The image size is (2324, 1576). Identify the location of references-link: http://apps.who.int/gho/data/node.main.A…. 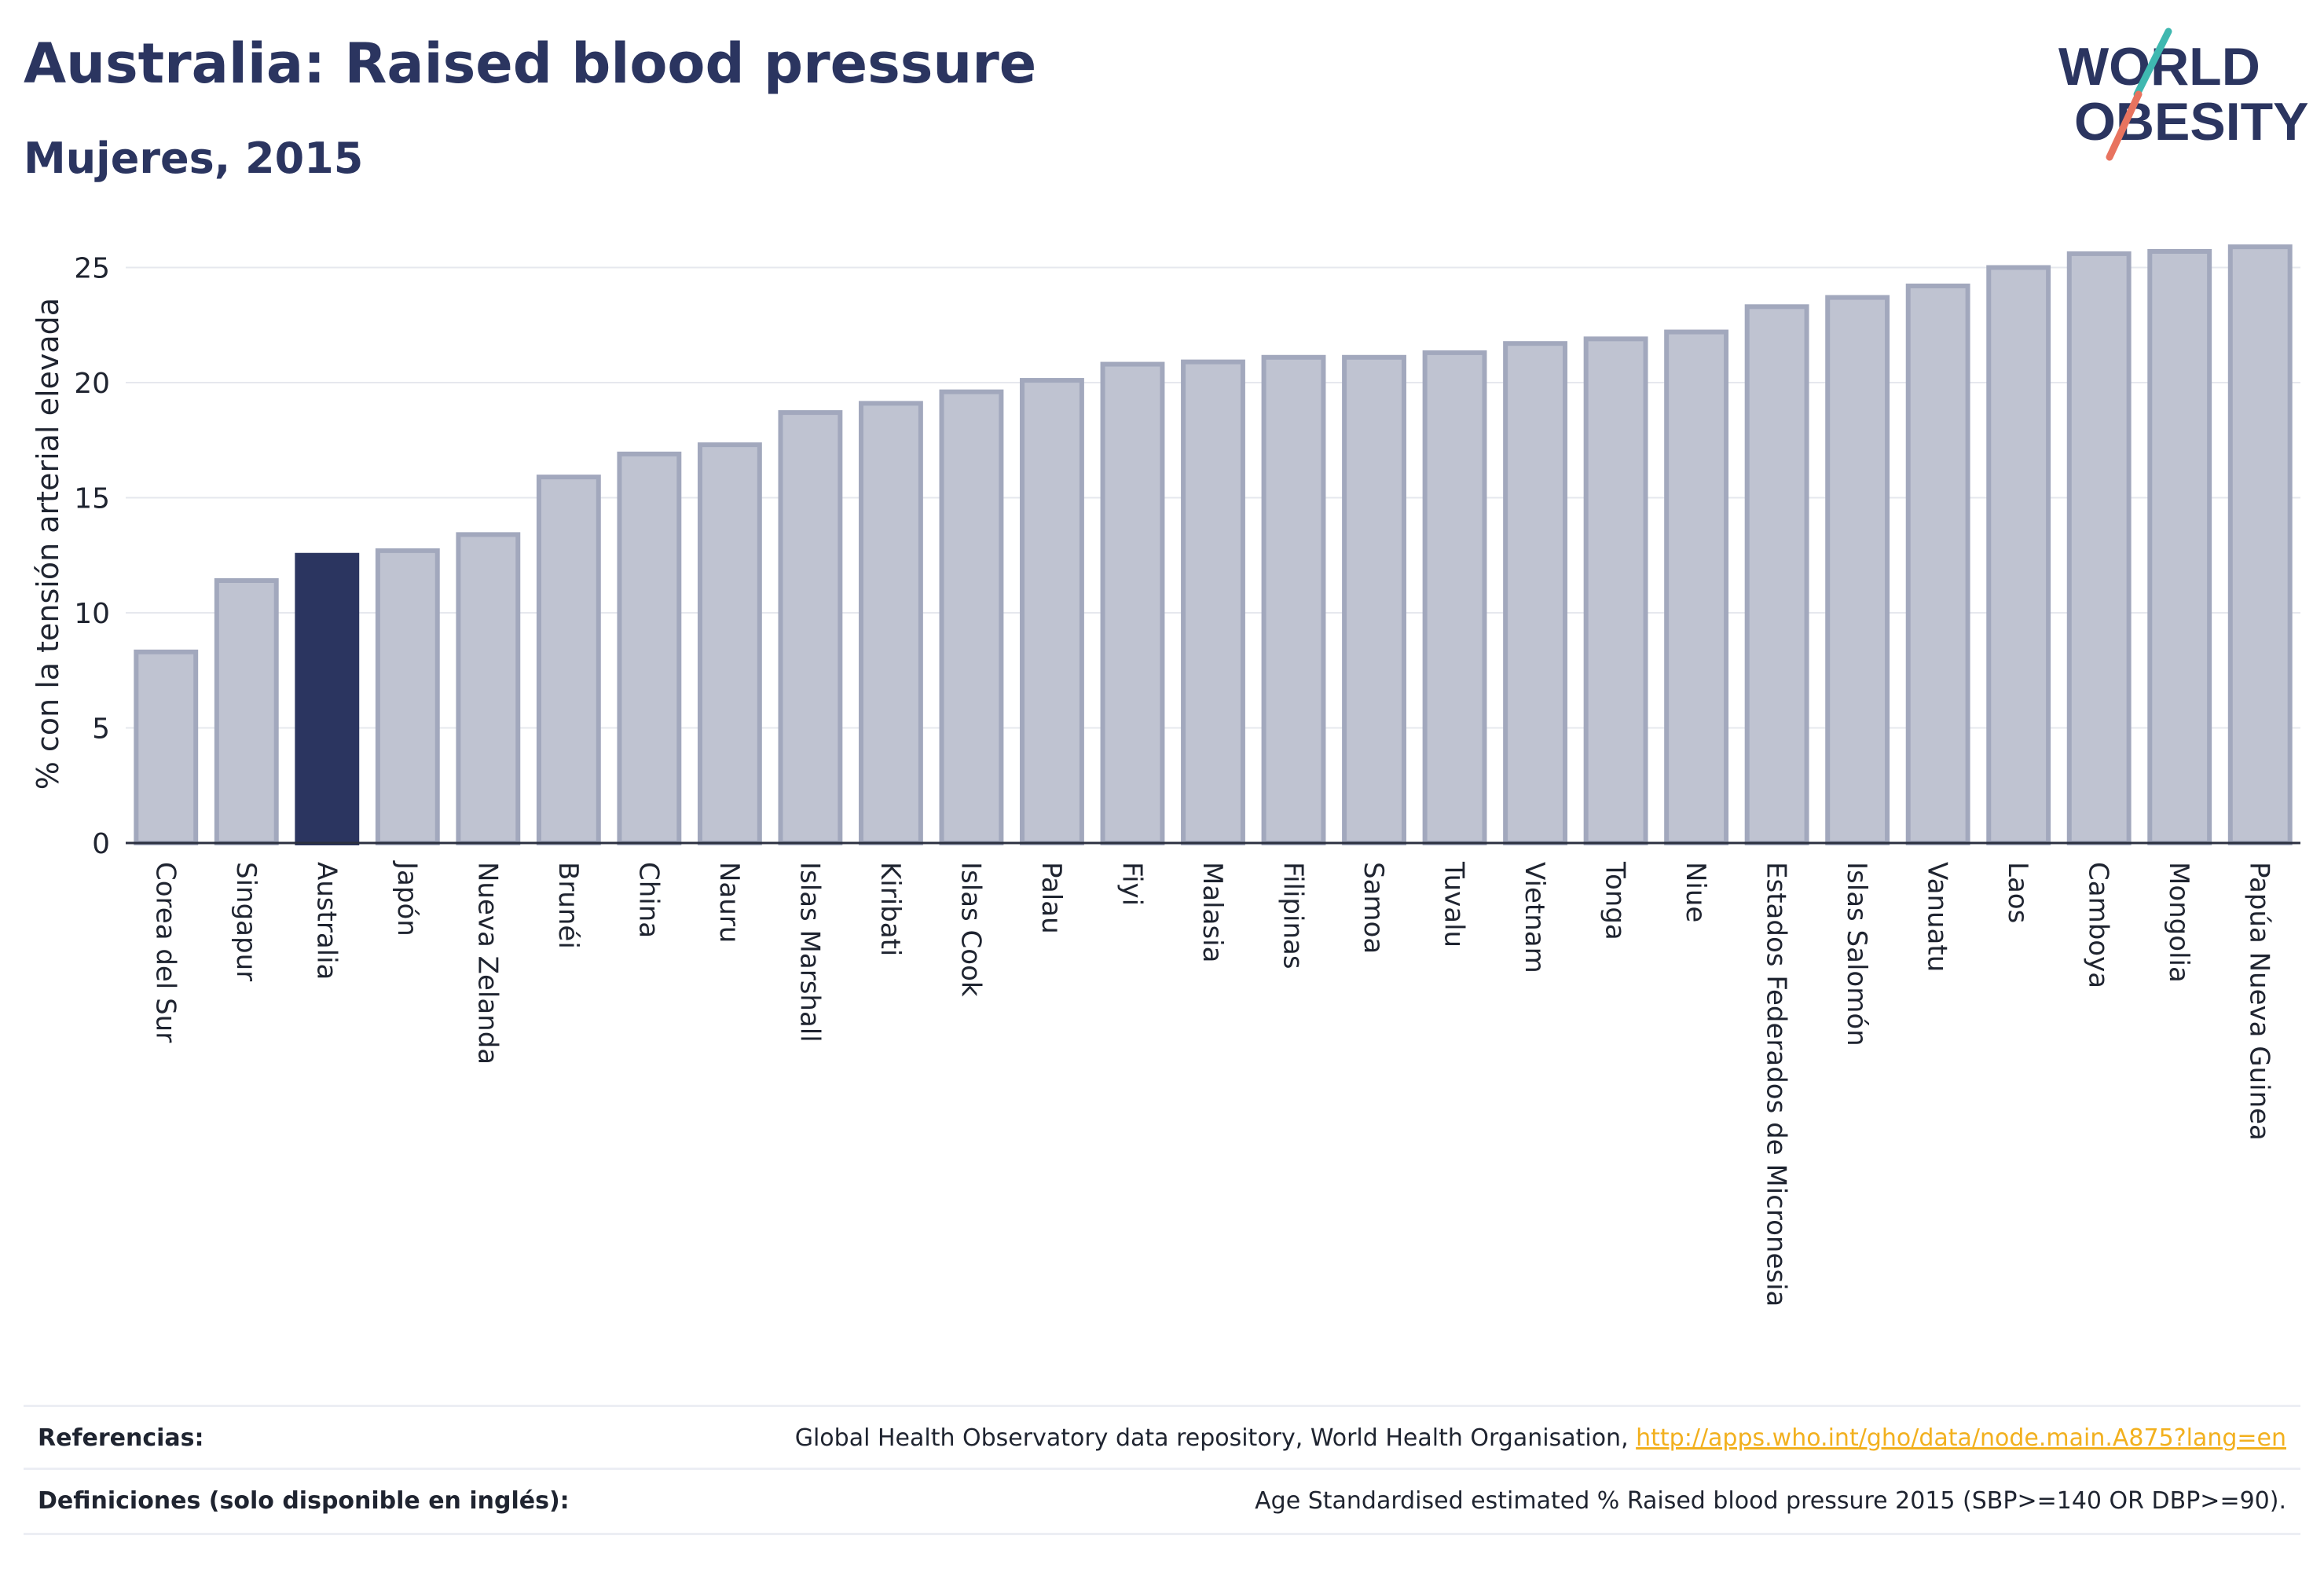
(1961, 1438).